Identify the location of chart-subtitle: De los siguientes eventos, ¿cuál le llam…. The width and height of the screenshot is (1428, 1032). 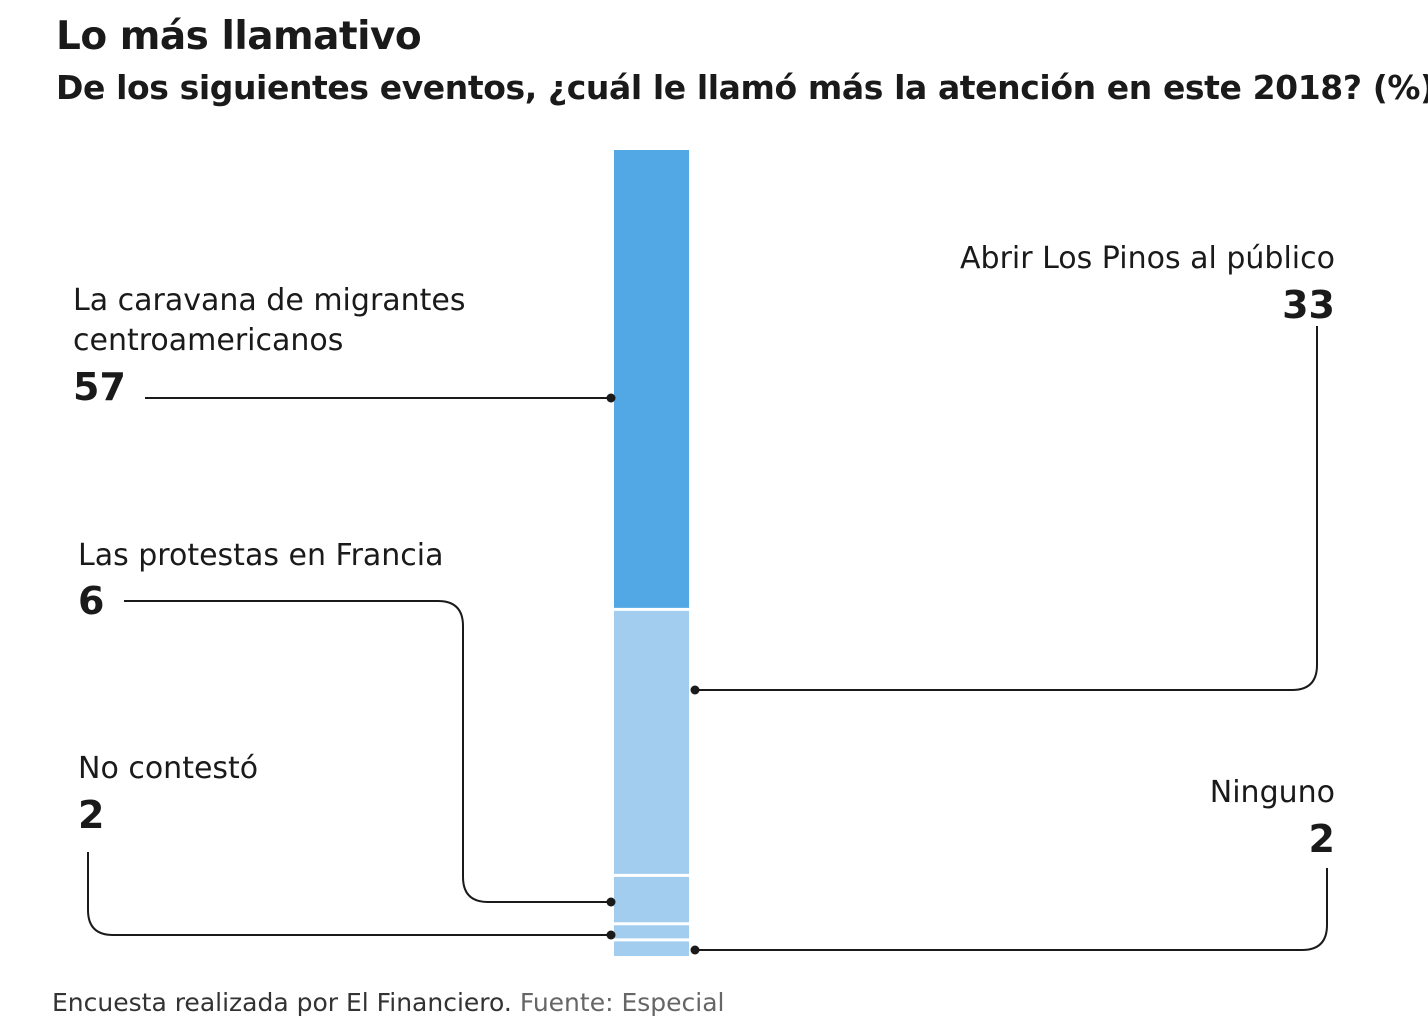
(742, 87).